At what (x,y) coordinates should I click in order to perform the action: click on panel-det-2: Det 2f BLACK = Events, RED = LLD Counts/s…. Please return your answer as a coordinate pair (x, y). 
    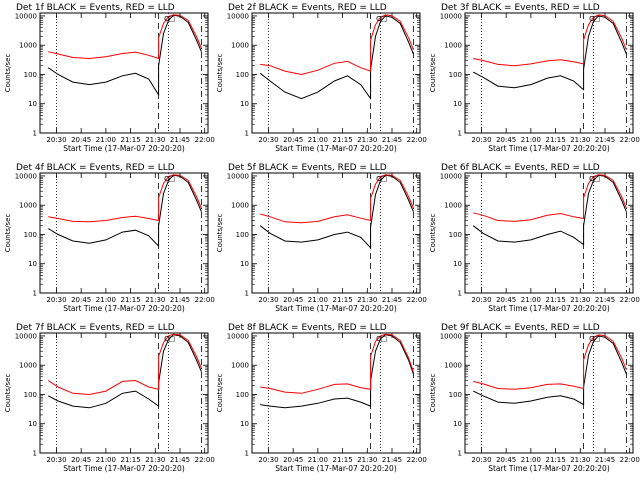
    Looking at the image, I should click on (321, 78).